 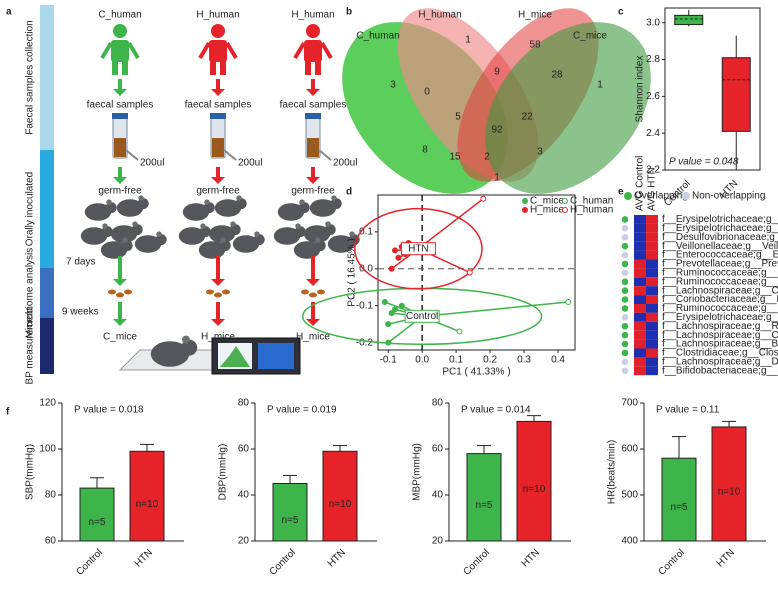 What do you see at coordinates (496, 101) in the screenshot?
I see `venn-shapes` at bounding box center [496, 101].